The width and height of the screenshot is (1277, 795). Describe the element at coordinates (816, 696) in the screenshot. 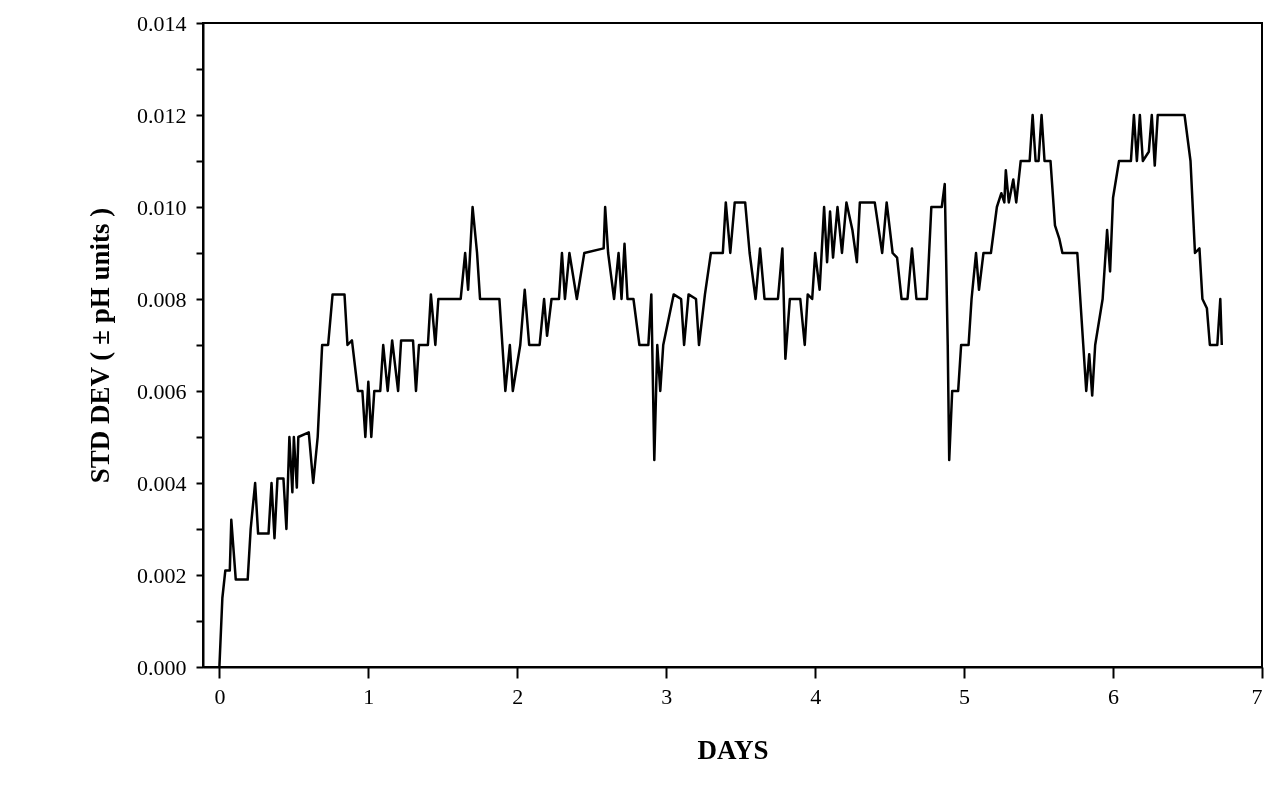

I see `x-tick-label: 4` at that location.